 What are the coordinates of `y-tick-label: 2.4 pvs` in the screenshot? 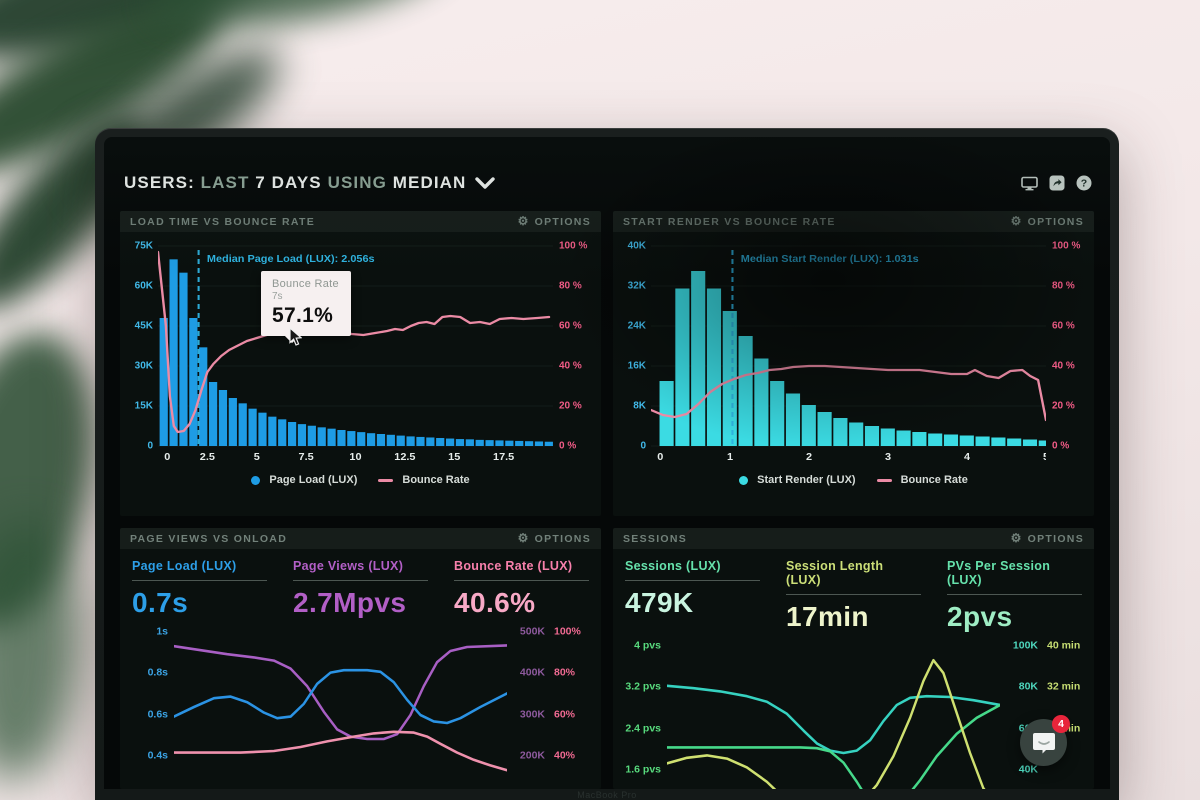 It's located at (643, 728).